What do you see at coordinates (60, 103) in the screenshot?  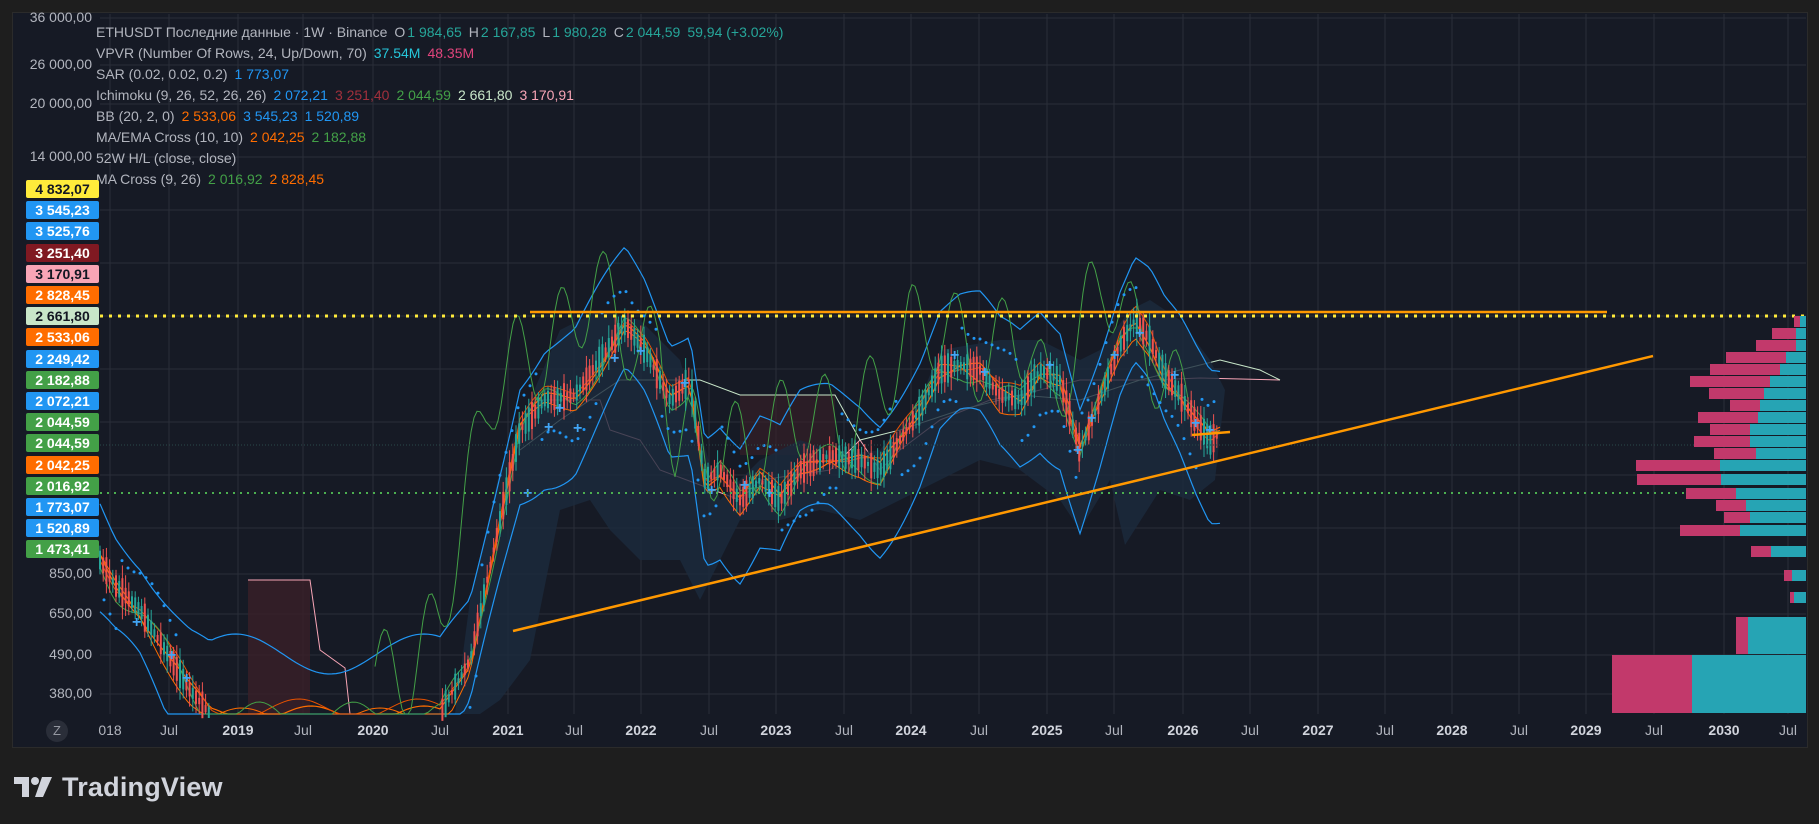 I see `price-axis-tick: 20 000,00` at bounding box center [60, 103].